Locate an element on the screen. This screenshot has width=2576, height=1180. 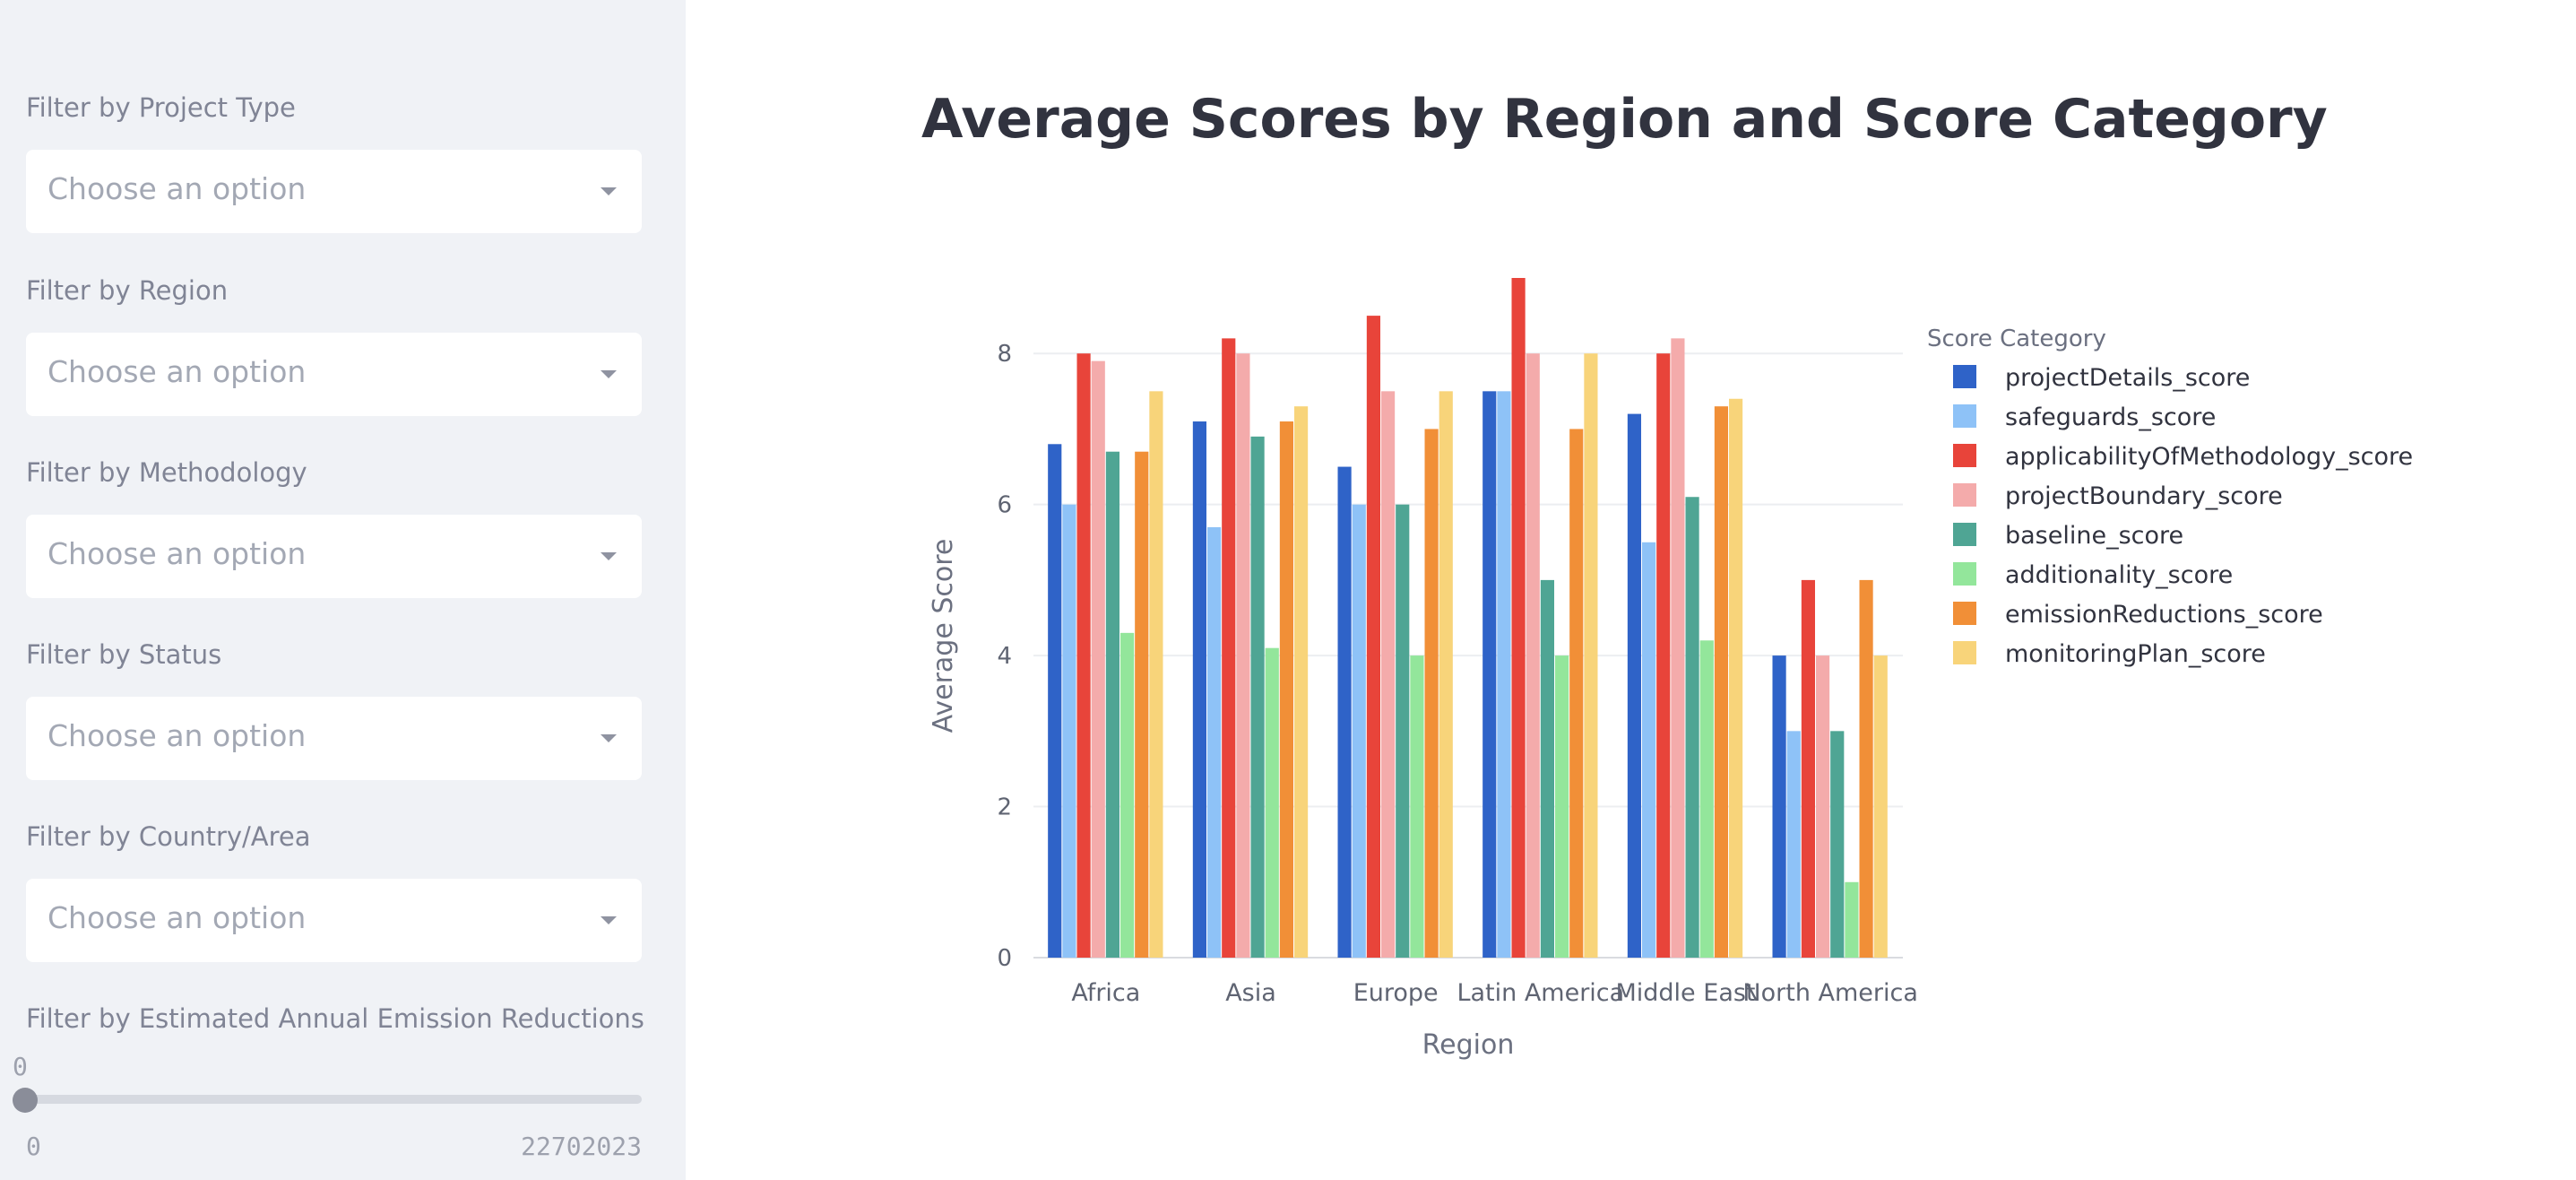
filter-status-label: Filter by Status is located at coordinates (124, 654).